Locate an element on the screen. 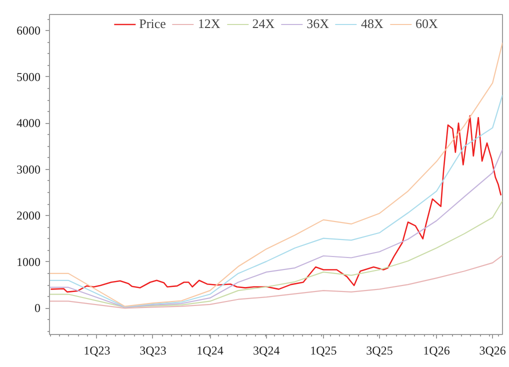 The height and width of the screenshot is (367, 509). x-tick-label: 1Q26 is located at coordinates (436, 351).